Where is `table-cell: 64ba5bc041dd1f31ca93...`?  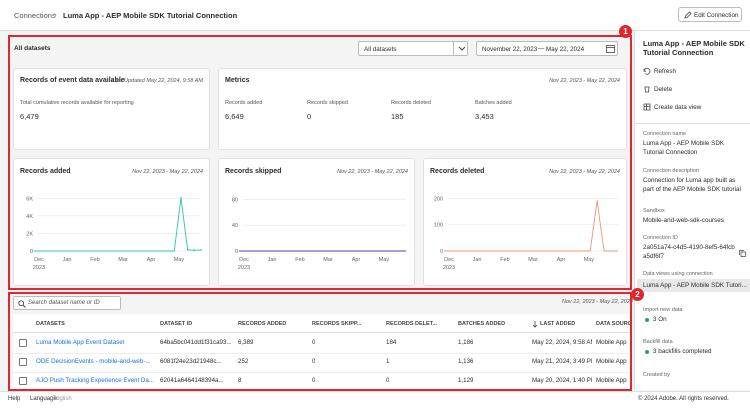 table-cell: 64ba5bc041dd1f31ca93... is located at coordinates (196, 342).